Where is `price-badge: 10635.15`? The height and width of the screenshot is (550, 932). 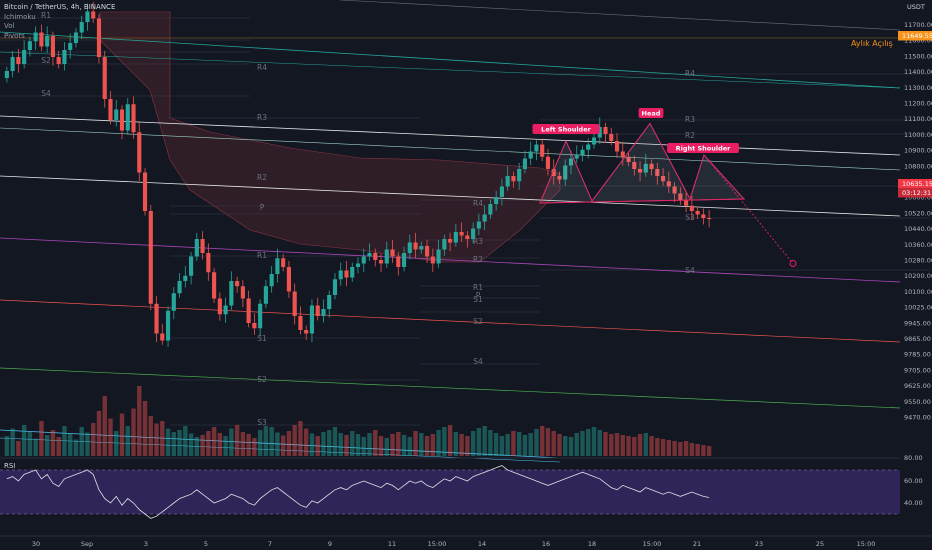
price-badge: 10635.15 is located at coordinates (917, 184).